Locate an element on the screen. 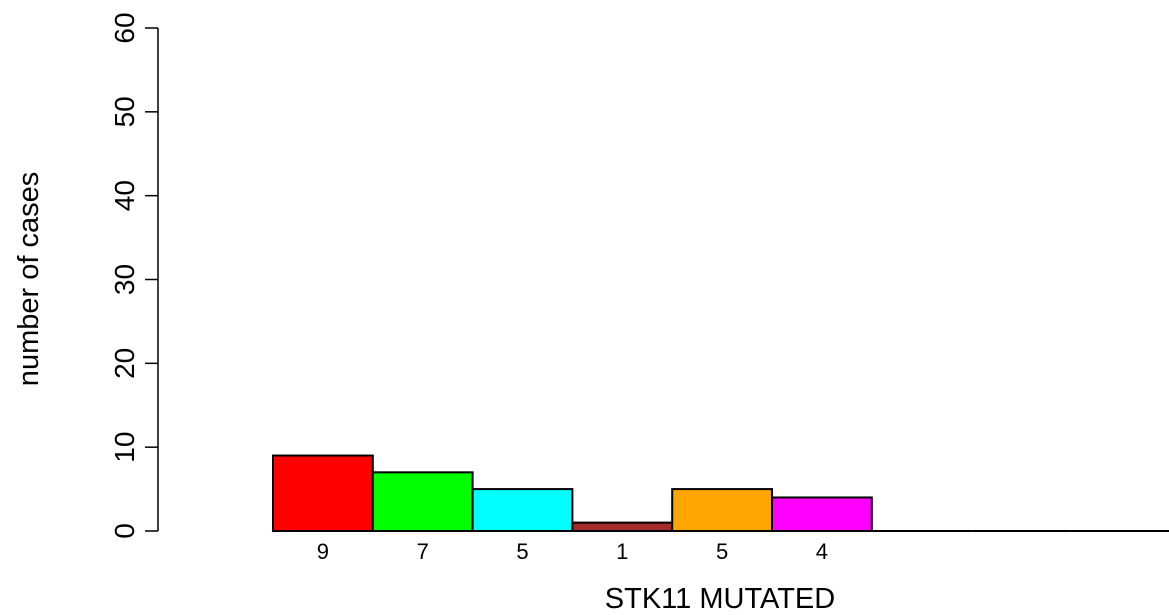  y-tick-label: 0 is located at coordinates (124, 531).